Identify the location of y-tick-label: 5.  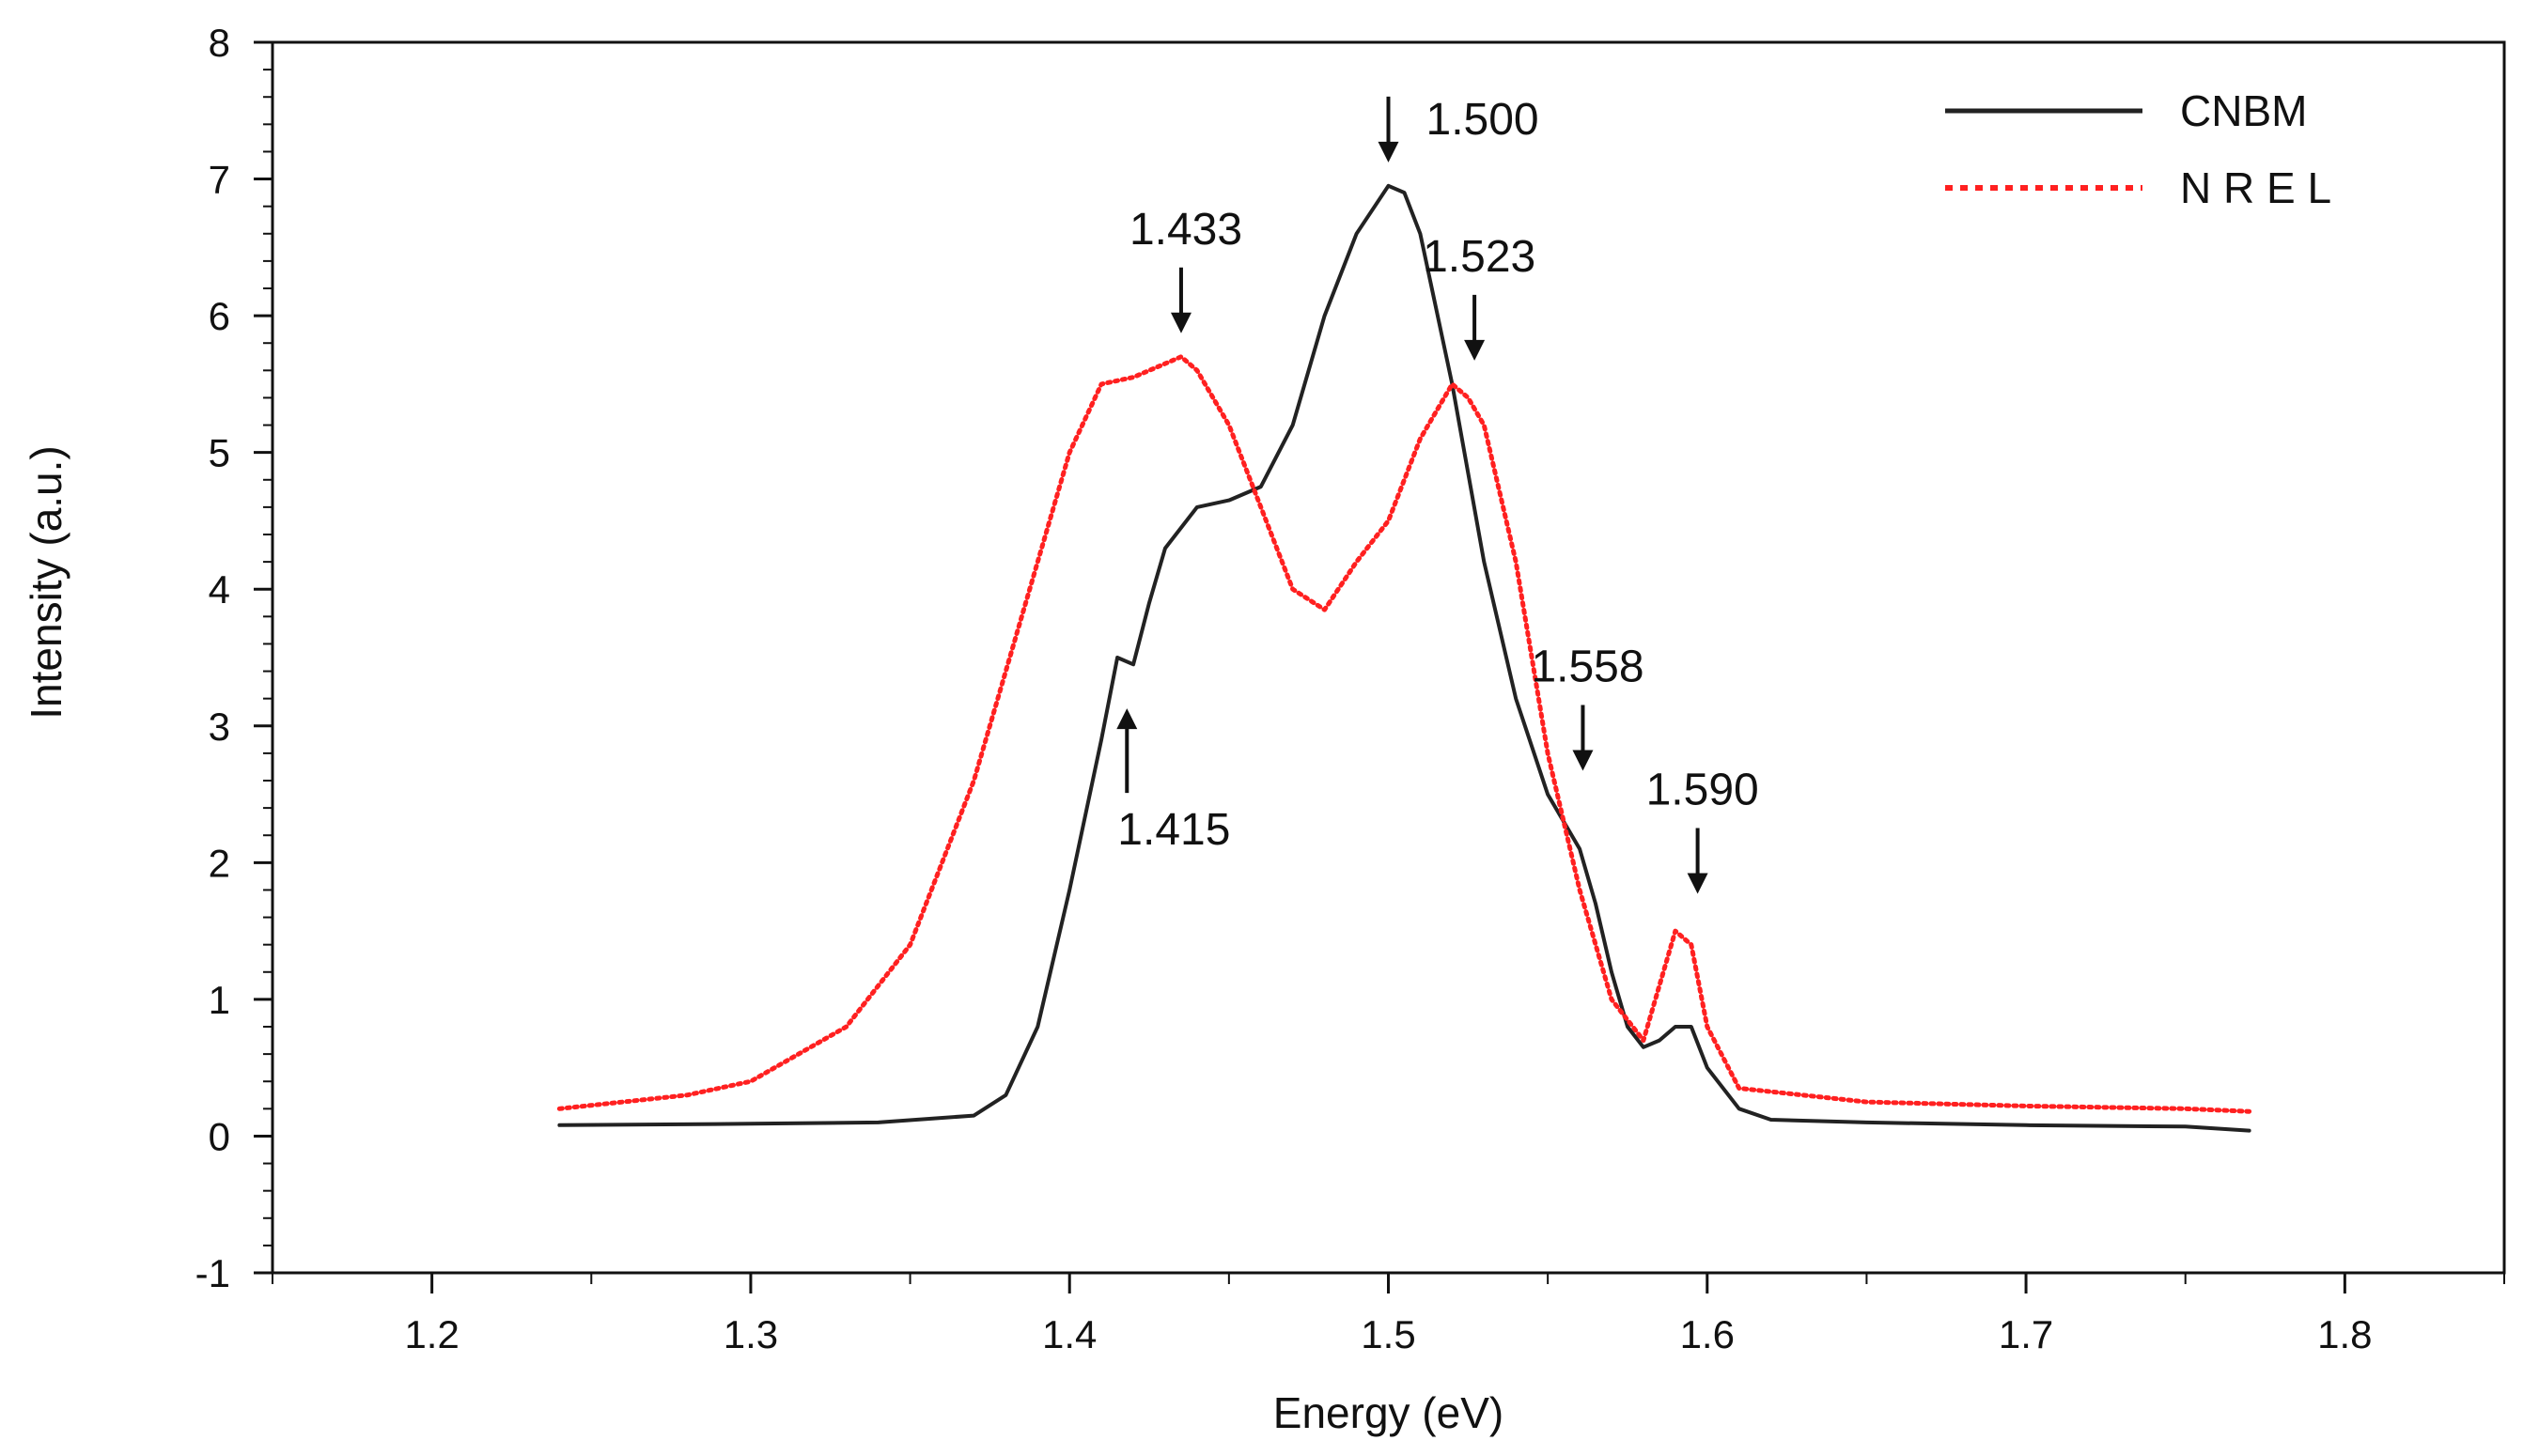
(219, 453).